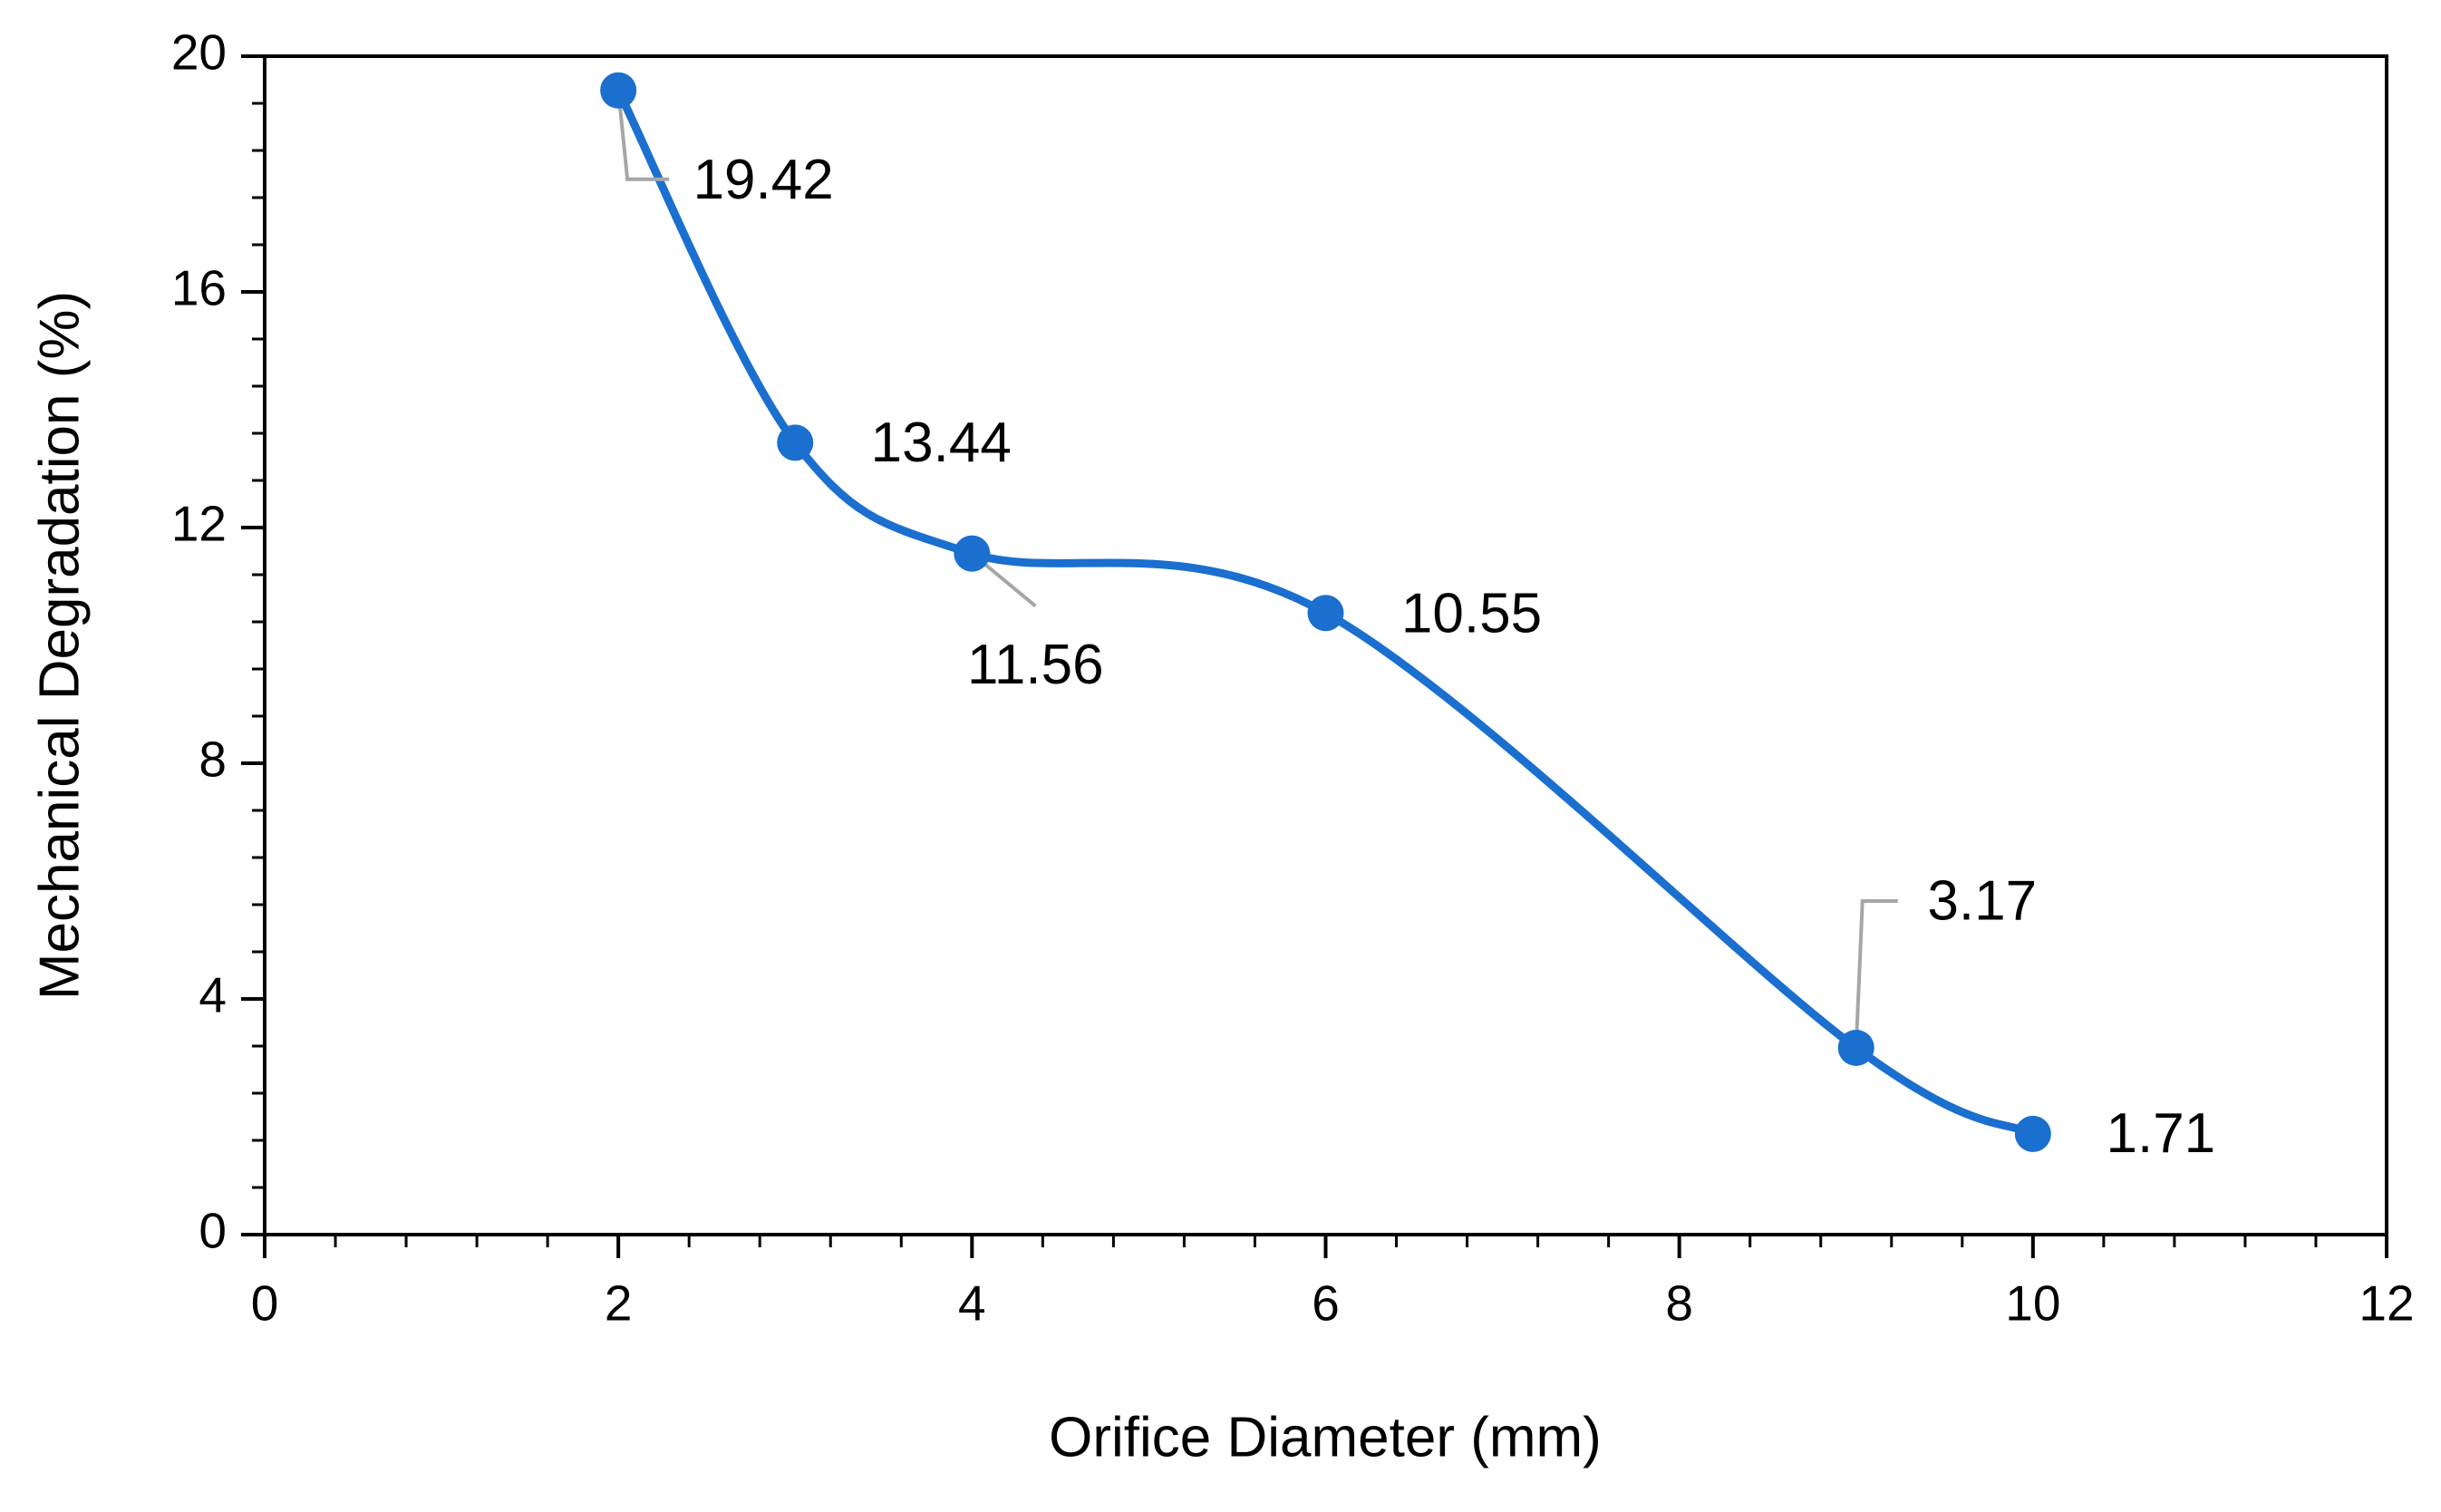 The width and height of the screenshot is (2441, 1512). I want to click on data-label: 1.71, so click(2160, 1133).